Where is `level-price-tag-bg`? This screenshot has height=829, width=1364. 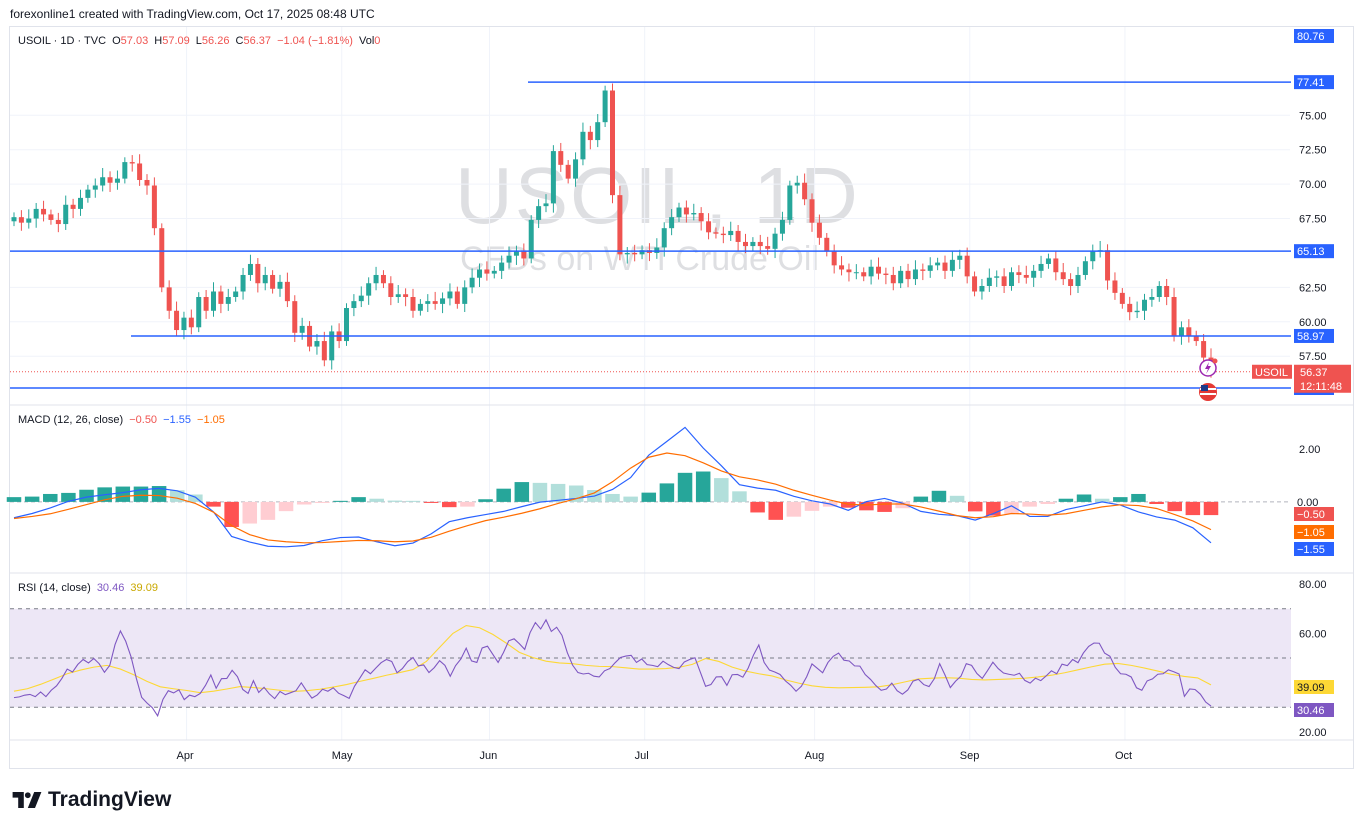
level-price-tag-bg is located at coordinates (1314, 82).